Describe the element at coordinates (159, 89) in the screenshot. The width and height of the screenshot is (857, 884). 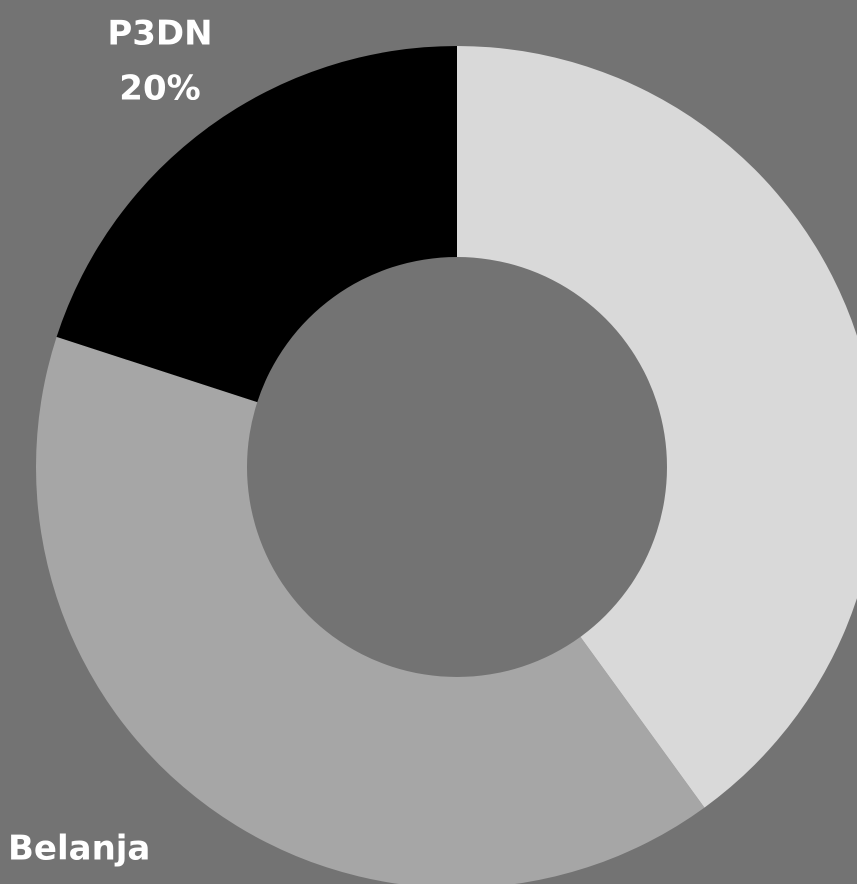
I see `slice-value-label: 20%` at that location.